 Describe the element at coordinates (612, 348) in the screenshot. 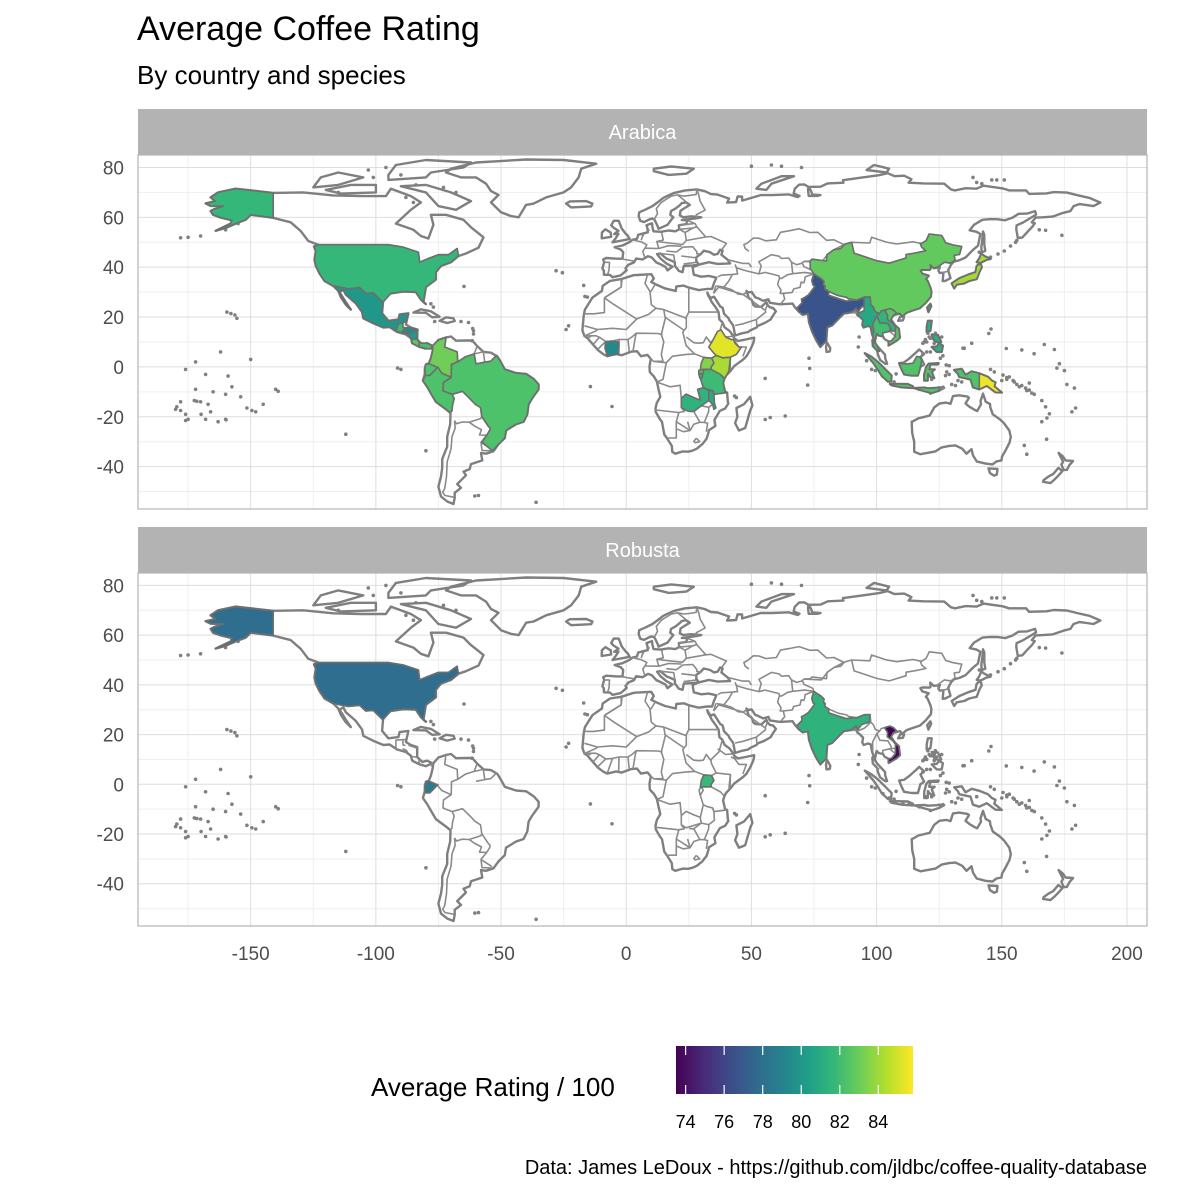

I see `country-c-te-d-ivoire: Côte d'Ivoire: 79.3` at that location.